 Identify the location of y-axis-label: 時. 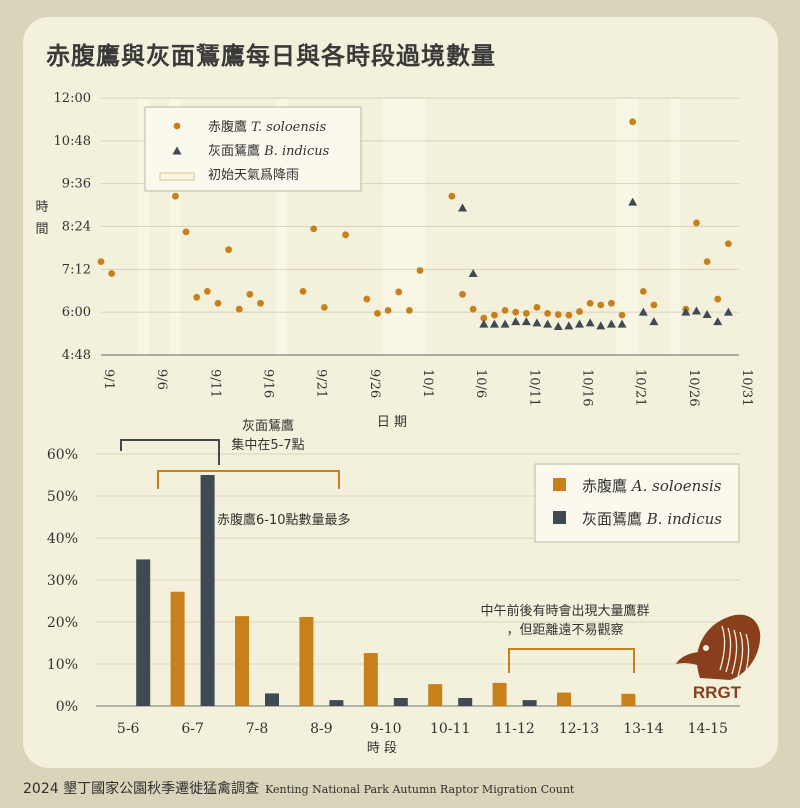
(41, 207).